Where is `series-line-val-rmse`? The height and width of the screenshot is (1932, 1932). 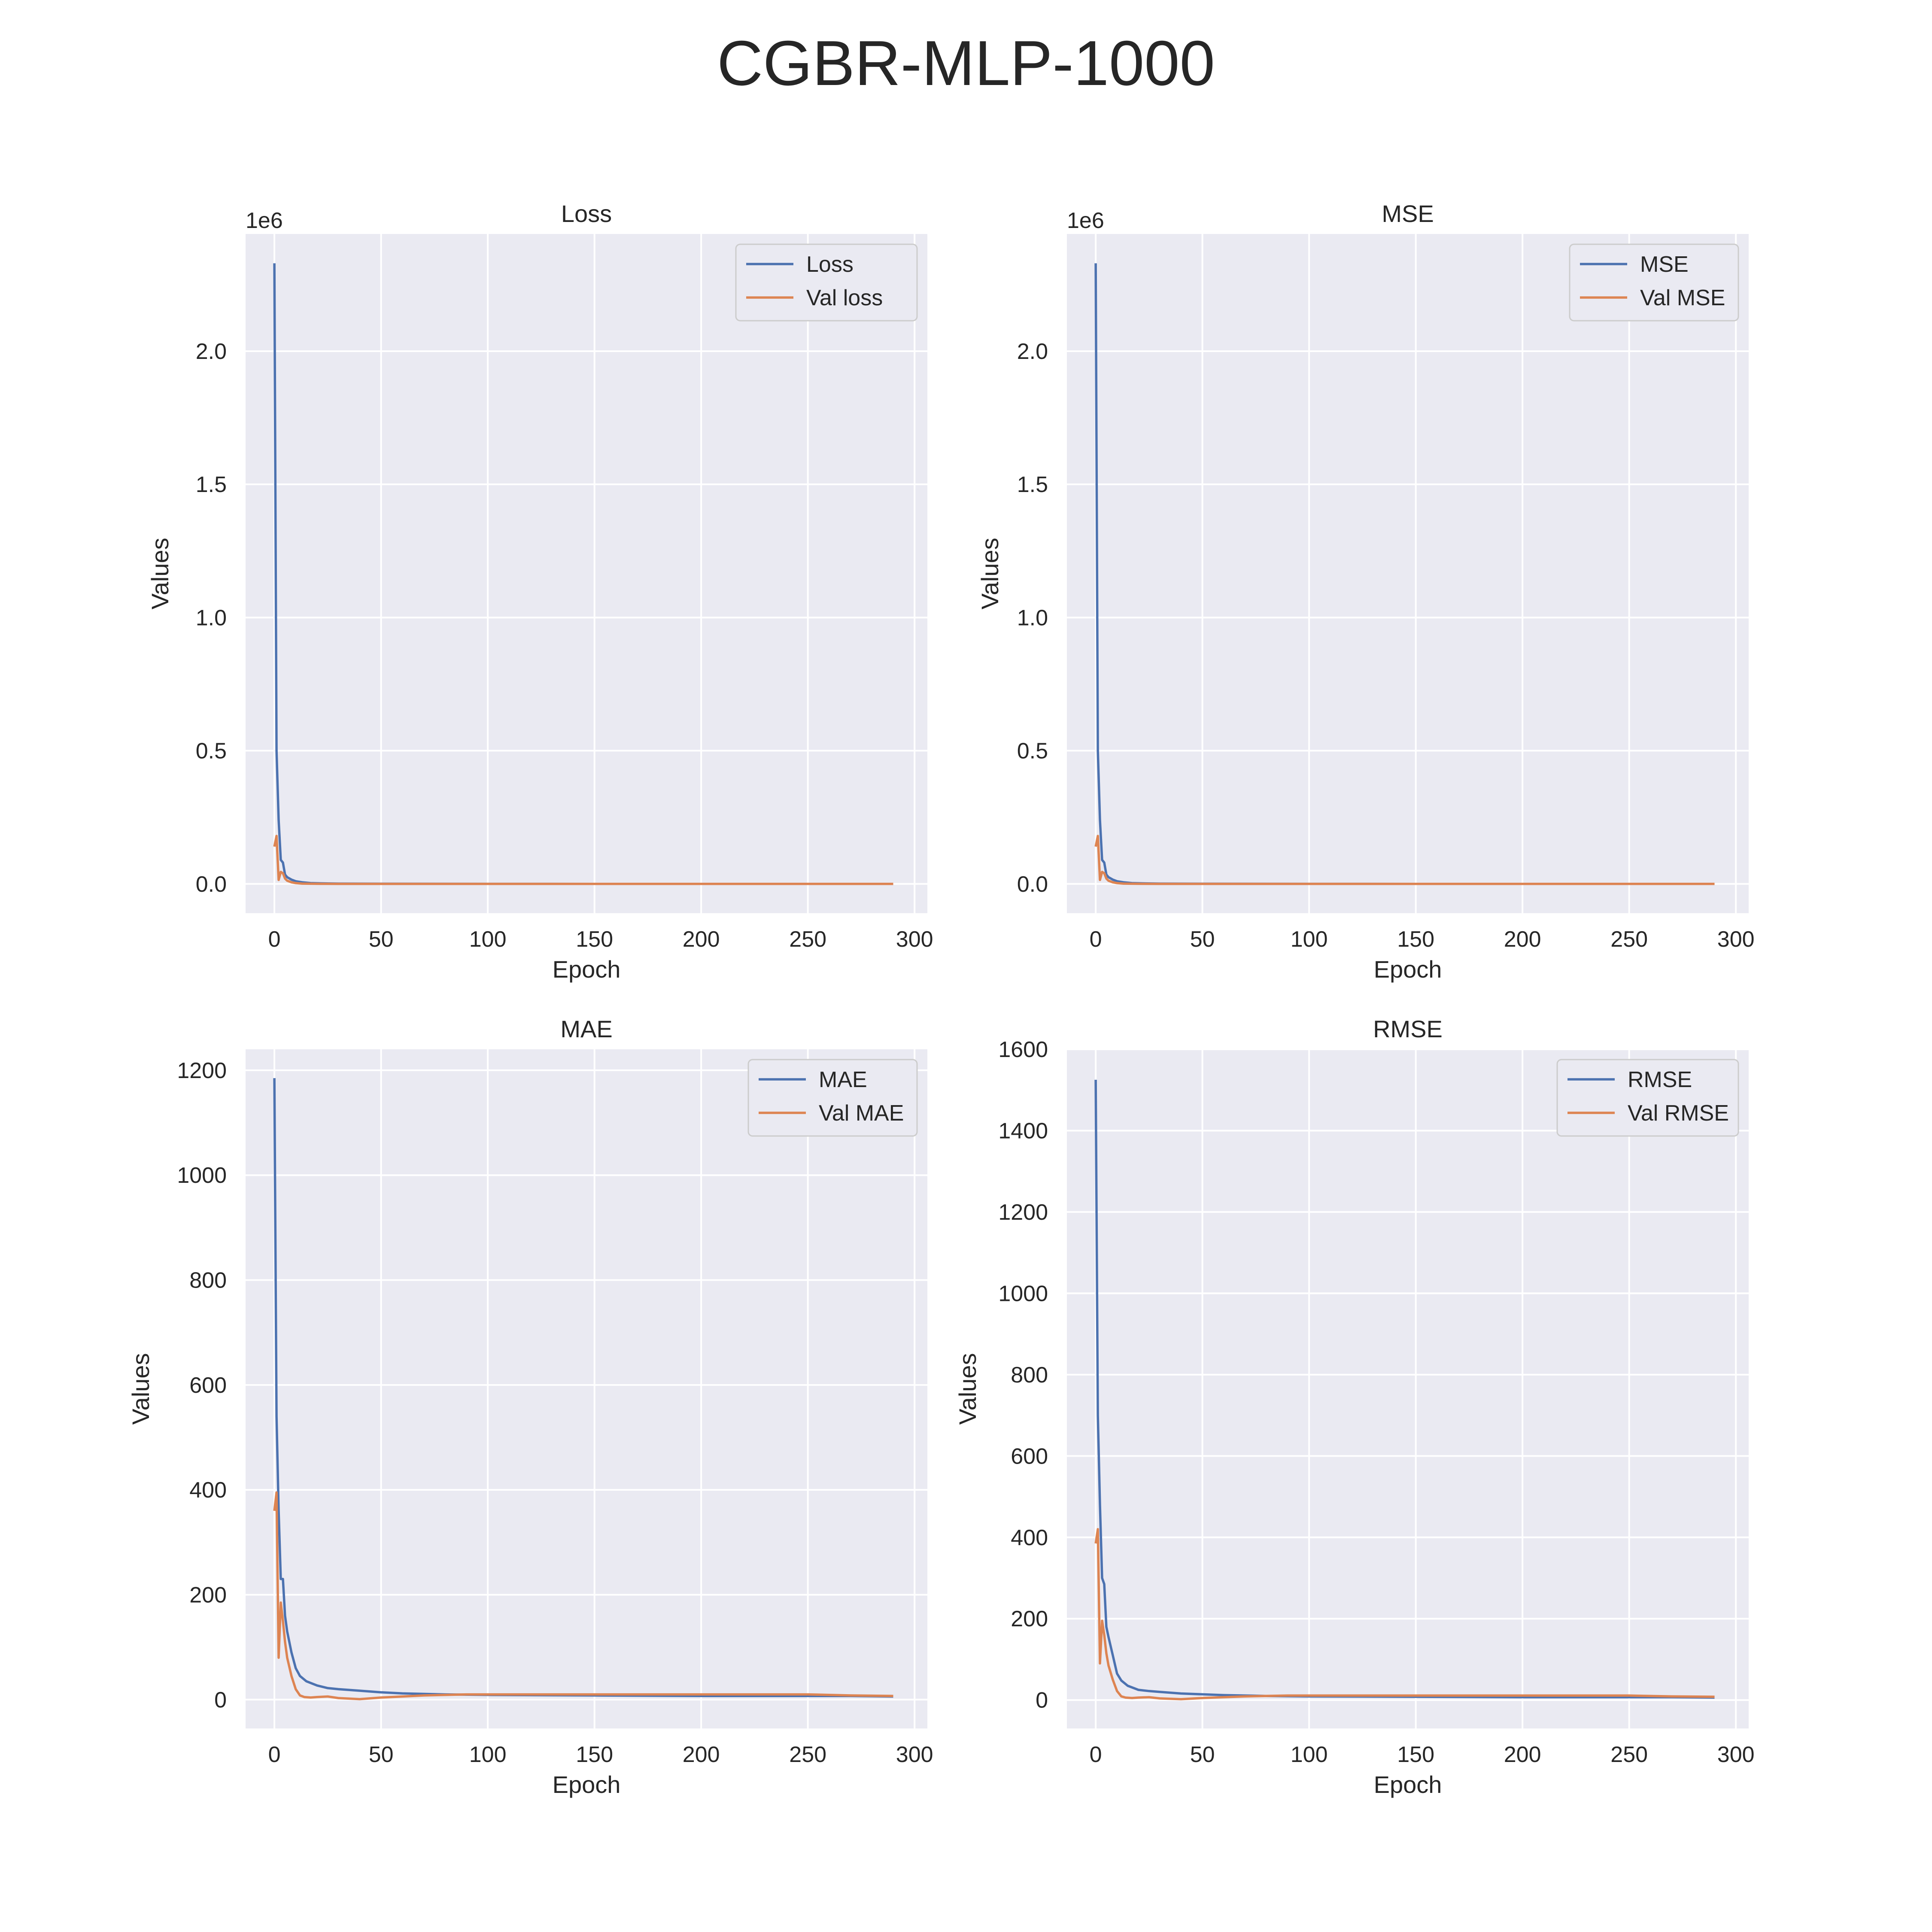
series-line-val-rmse is located at coordinates (1404, 1614).